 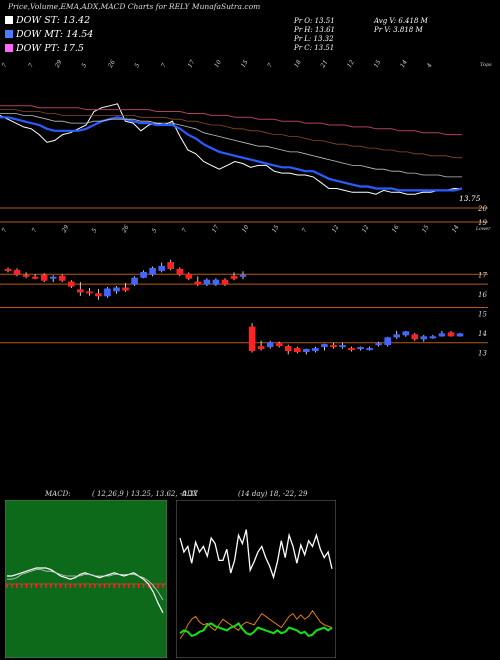 I want to click on price-low: Pr L: 13.32, so click(x=314, y=39).